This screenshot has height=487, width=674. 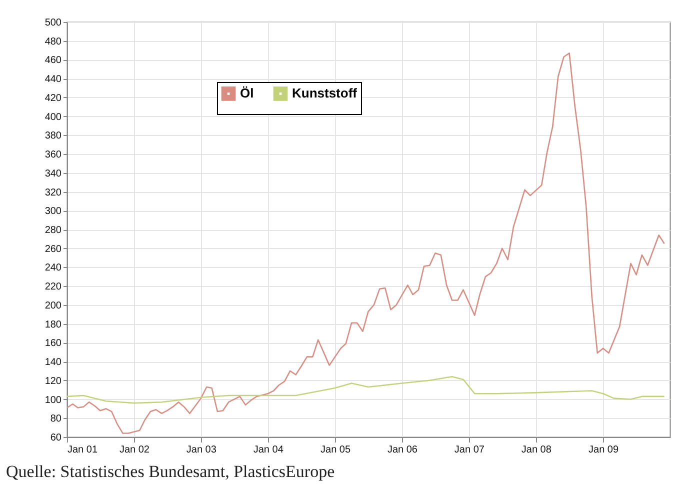 I want to click on y-tick-label: 220, so click(x=53, y=287).